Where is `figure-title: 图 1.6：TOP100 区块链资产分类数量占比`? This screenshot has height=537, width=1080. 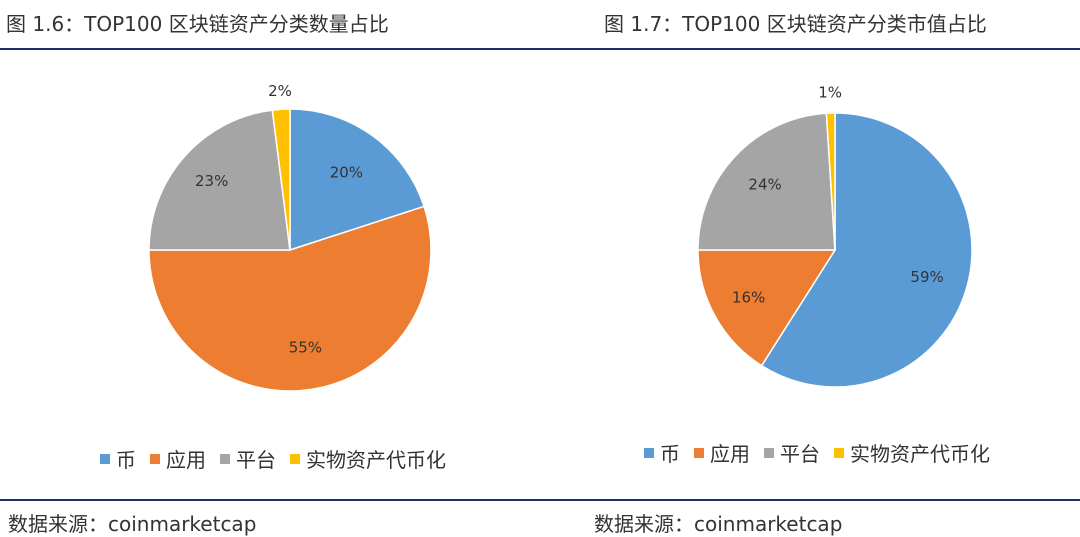
figure-title: 图 1.6：TOP100 区块链资产分类数量占比 is located at coordinates (197, 24).